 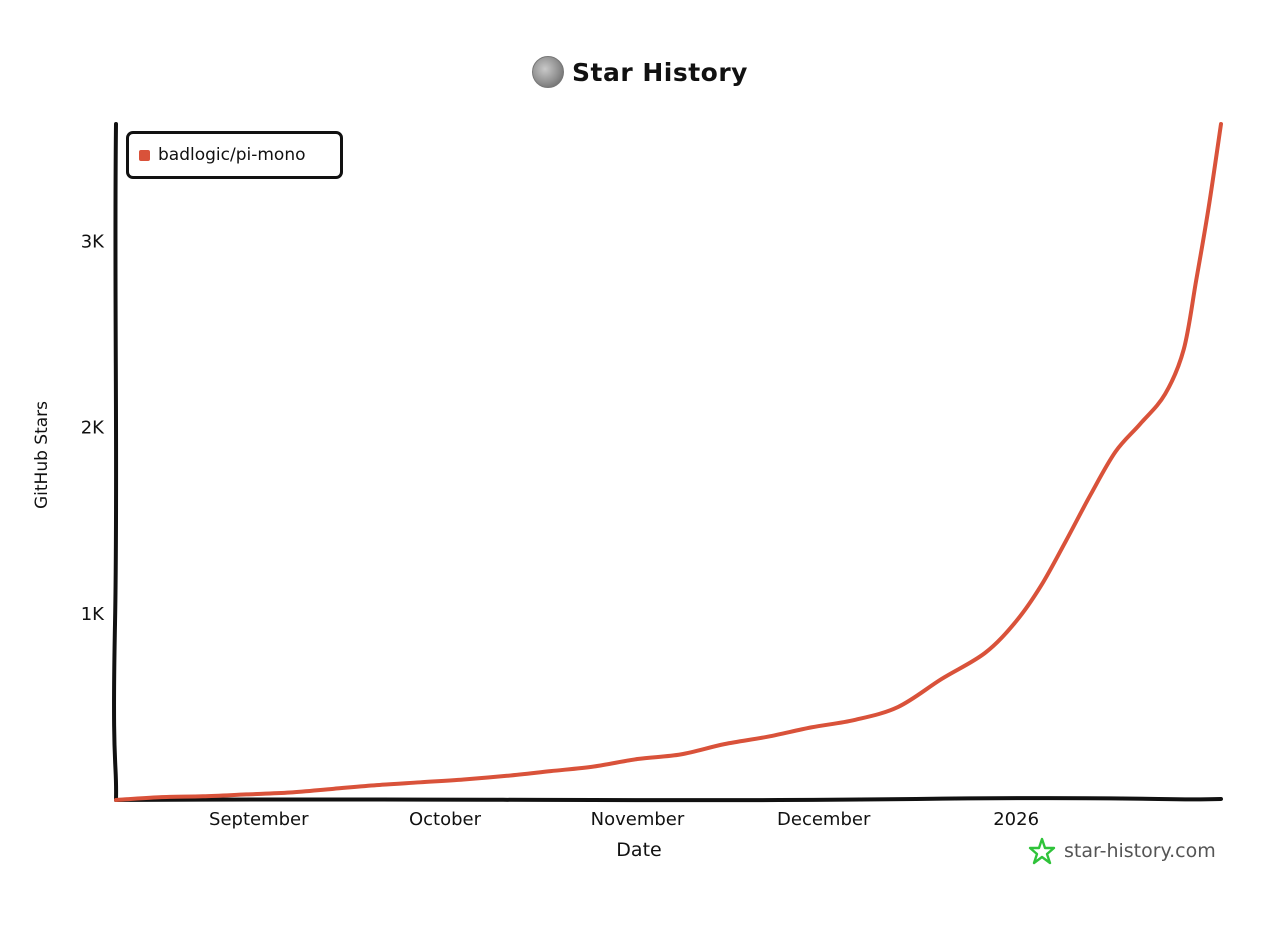 I want to click on y-tick-label: 2K, so click(x=93, y=428).